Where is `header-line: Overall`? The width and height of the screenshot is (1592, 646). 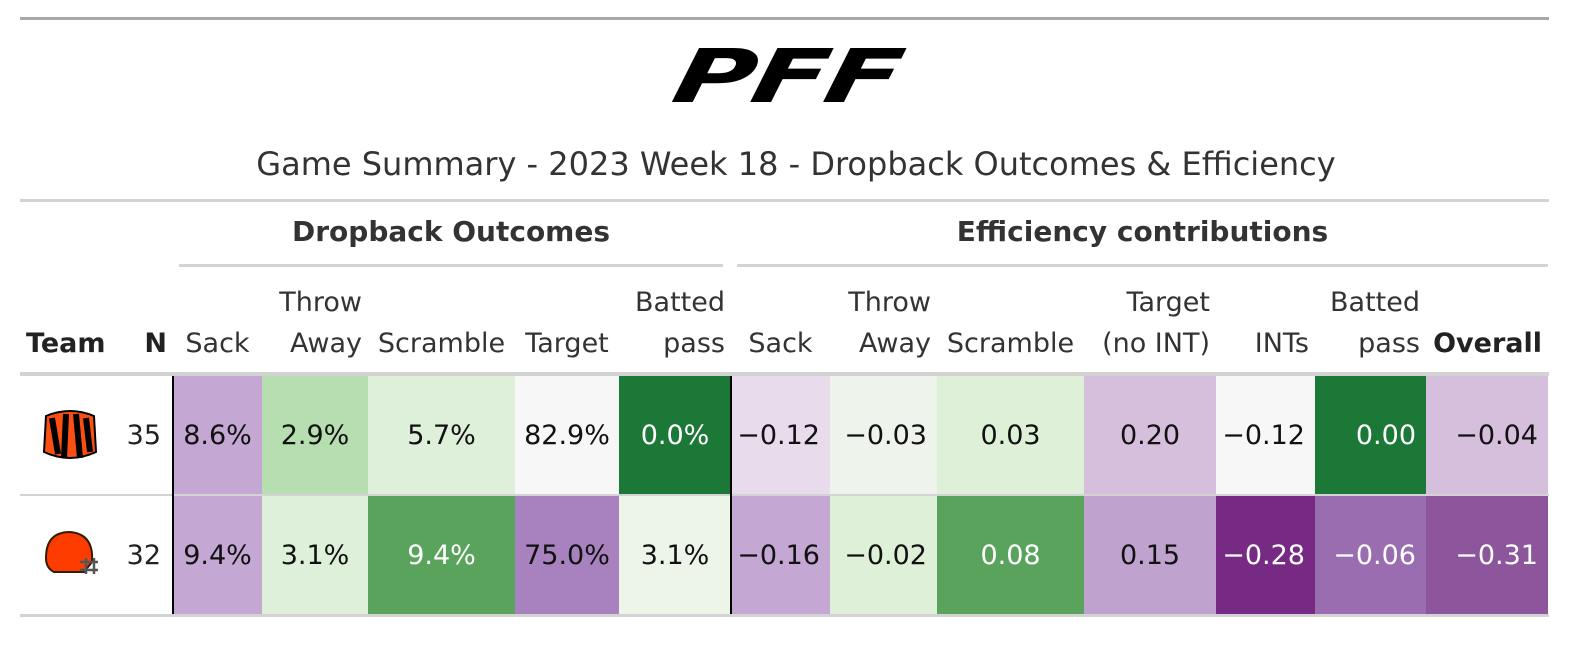 header-line: Overall is located at coordinates (1487, 343).